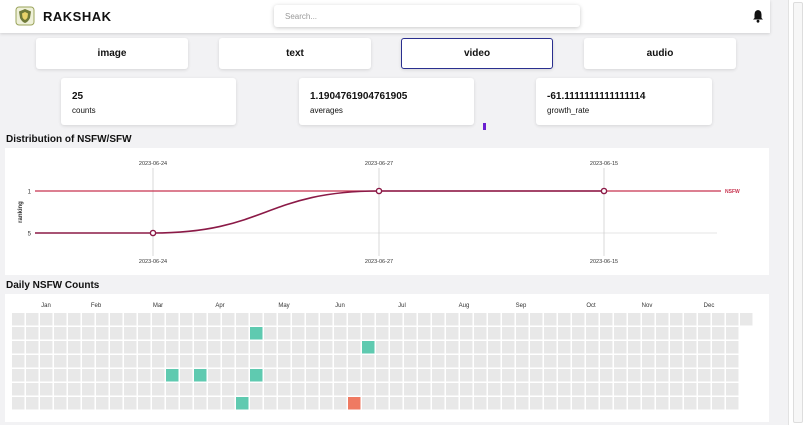  What do you see at coordinates (604, 191) in the screenshot?
I see `data-point` at bounding box center [604, 191].